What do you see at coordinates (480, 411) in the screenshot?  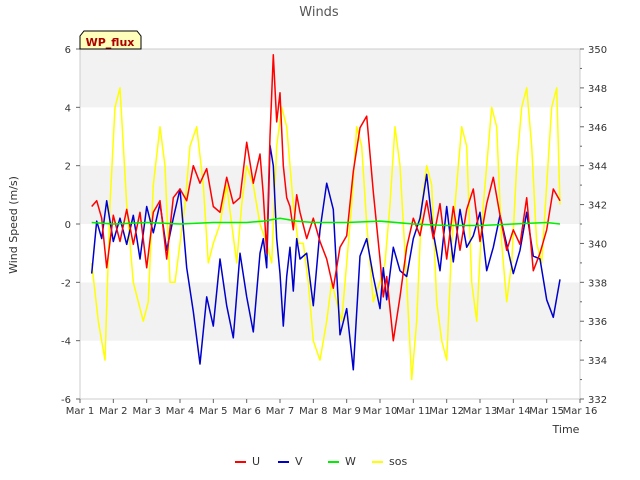 I see `x-tick-label: Mar 13` at bounding box center [480, 411].